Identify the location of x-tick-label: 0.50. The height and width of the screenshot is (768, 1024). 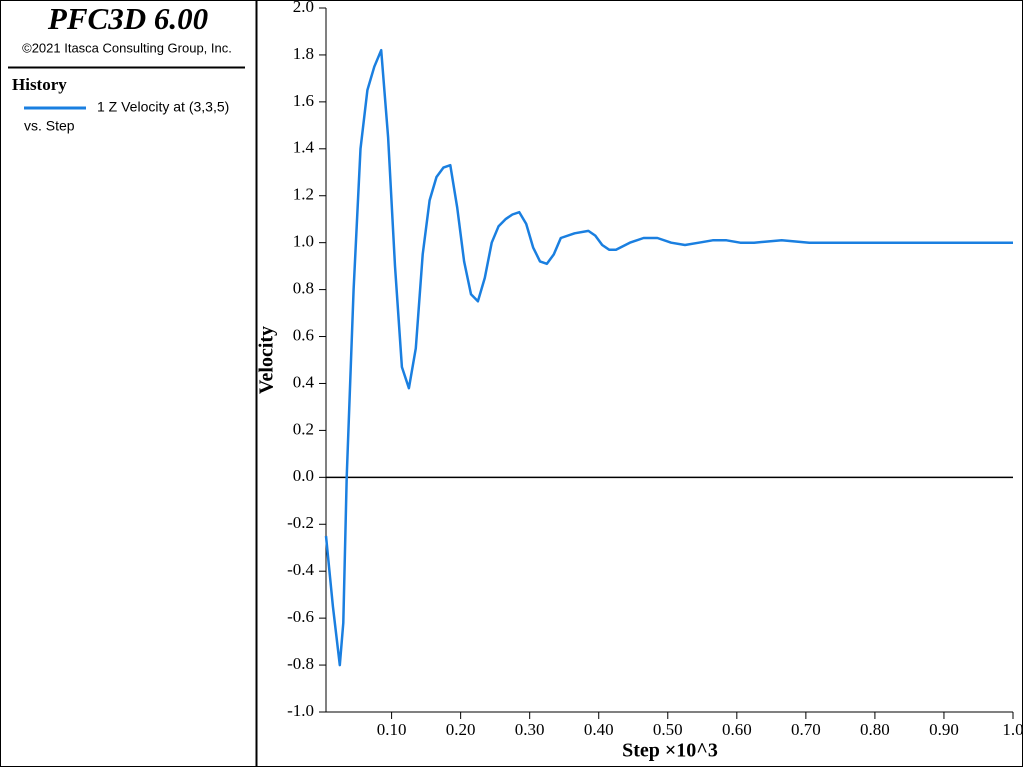
(668, 729).